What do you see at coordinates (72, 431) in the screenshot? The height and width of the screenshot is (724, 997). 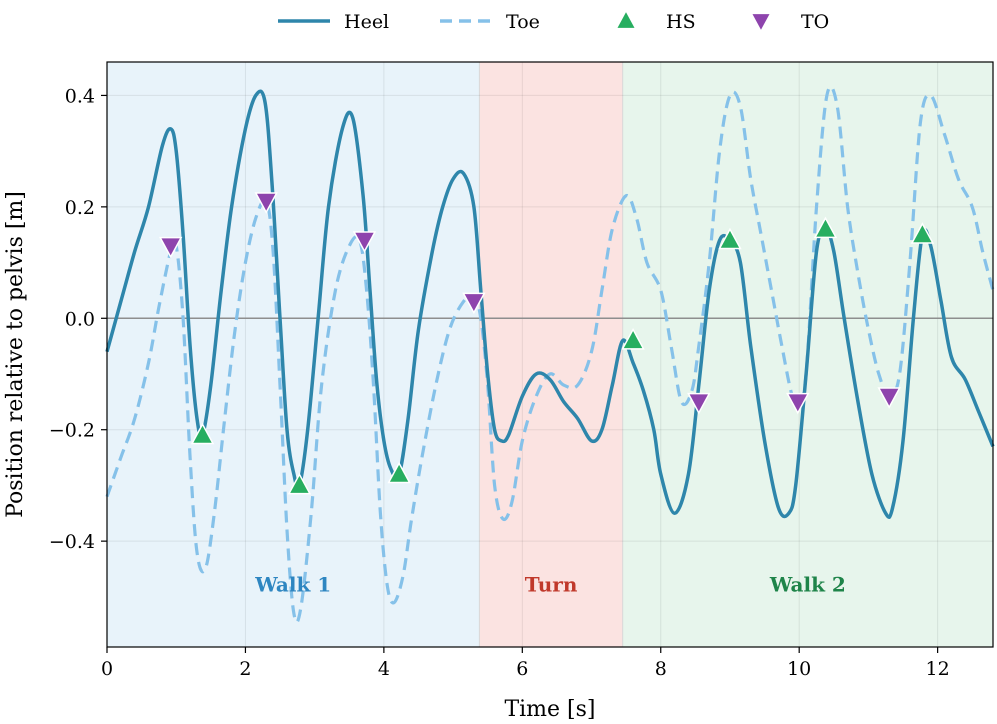 I see `y-tick-label: −0.2` at bounding box center [72, 431].